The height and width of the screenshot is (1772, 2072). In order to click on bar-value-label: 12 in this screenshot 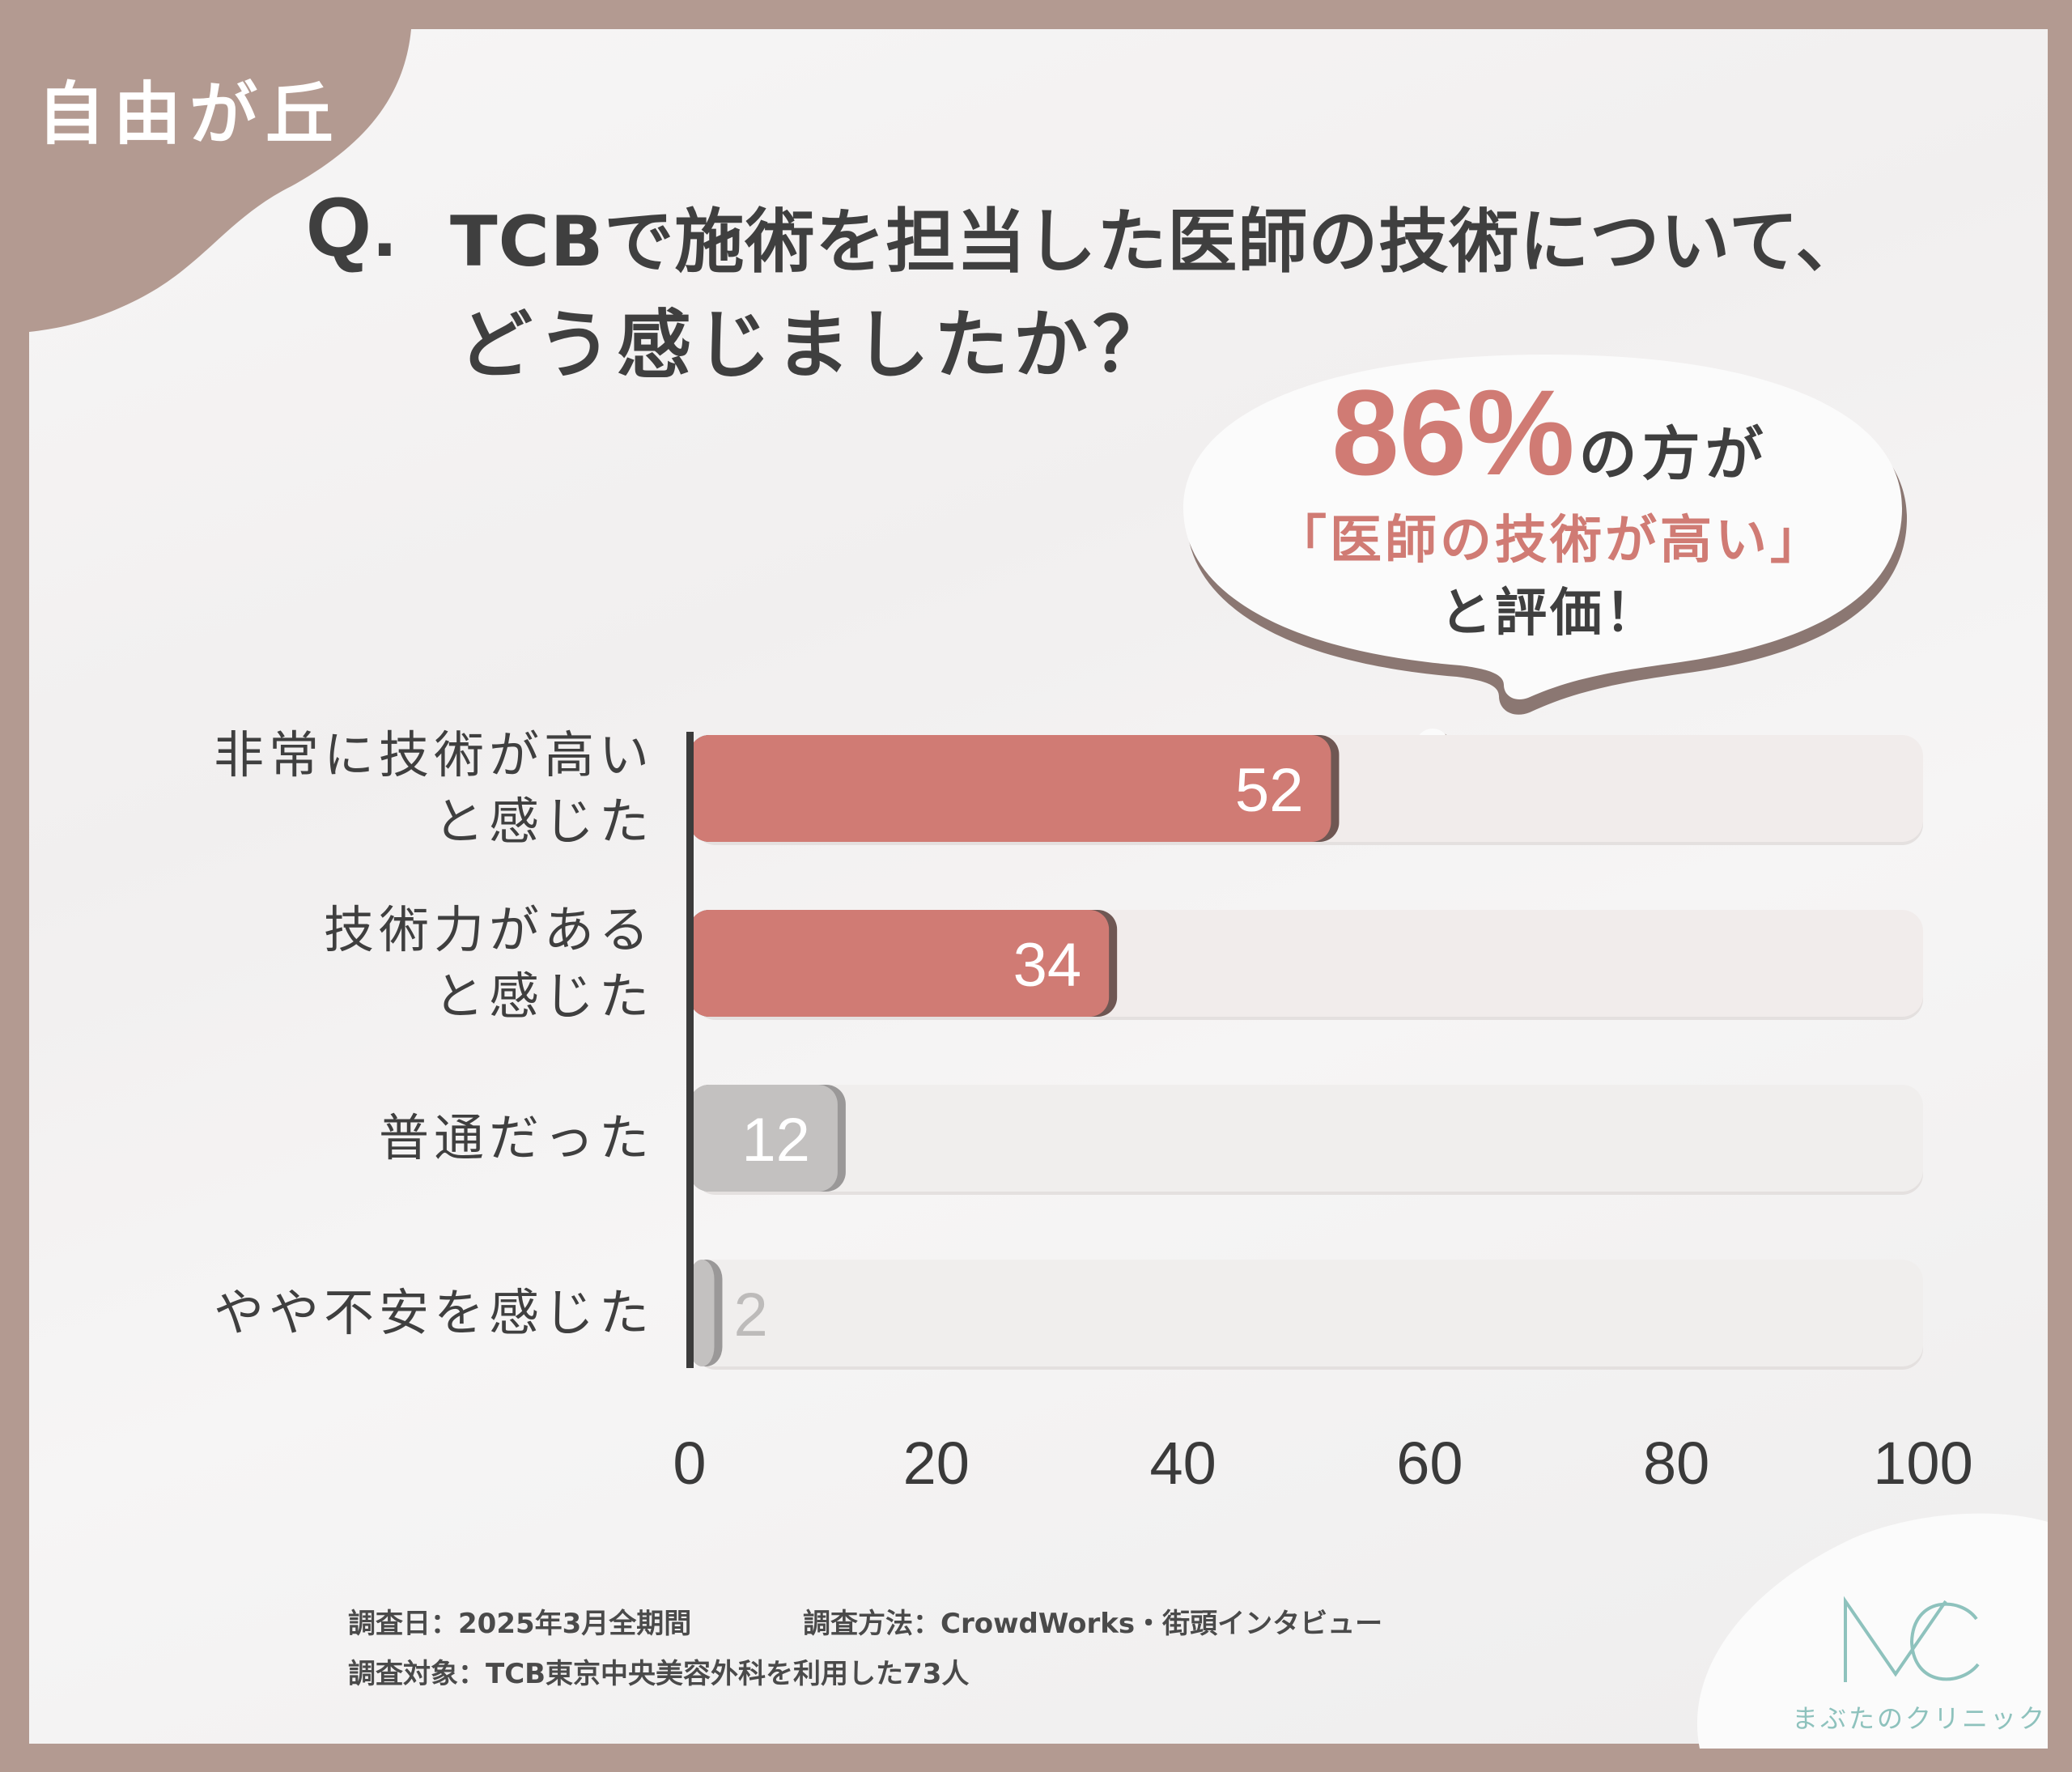, I will do `click(775, 1141)`.